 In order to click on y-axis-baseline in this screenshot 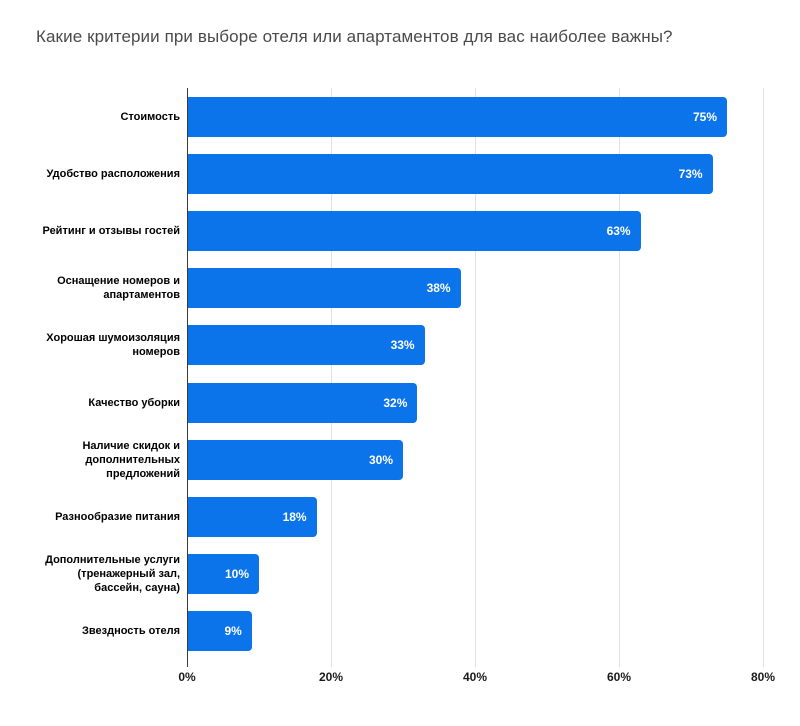, I will do `click(187, 377)`.